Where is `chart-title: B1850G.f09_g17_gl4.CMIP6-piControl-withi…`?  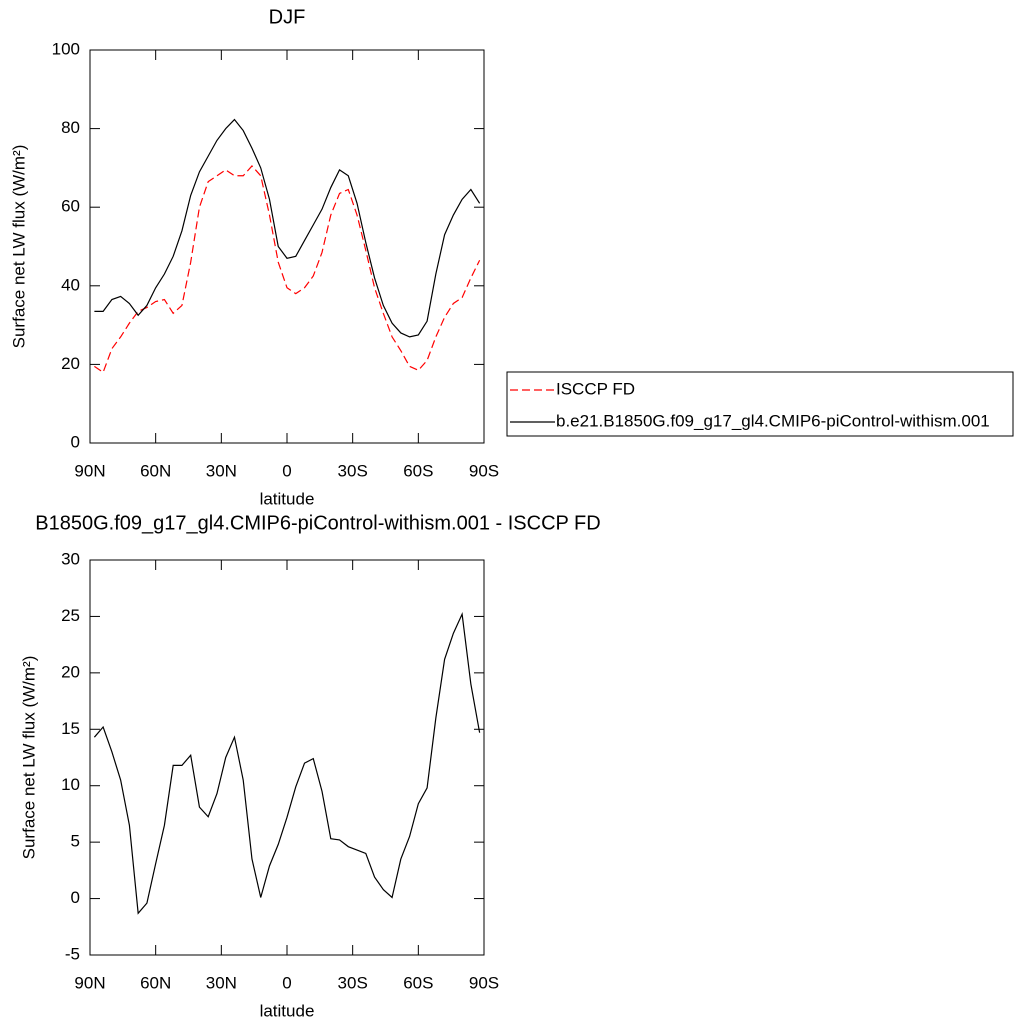 chart-title: B1850G.f09_g17_gl4.CMIP6-piControl-withi… is located at coordinates (317, 523).